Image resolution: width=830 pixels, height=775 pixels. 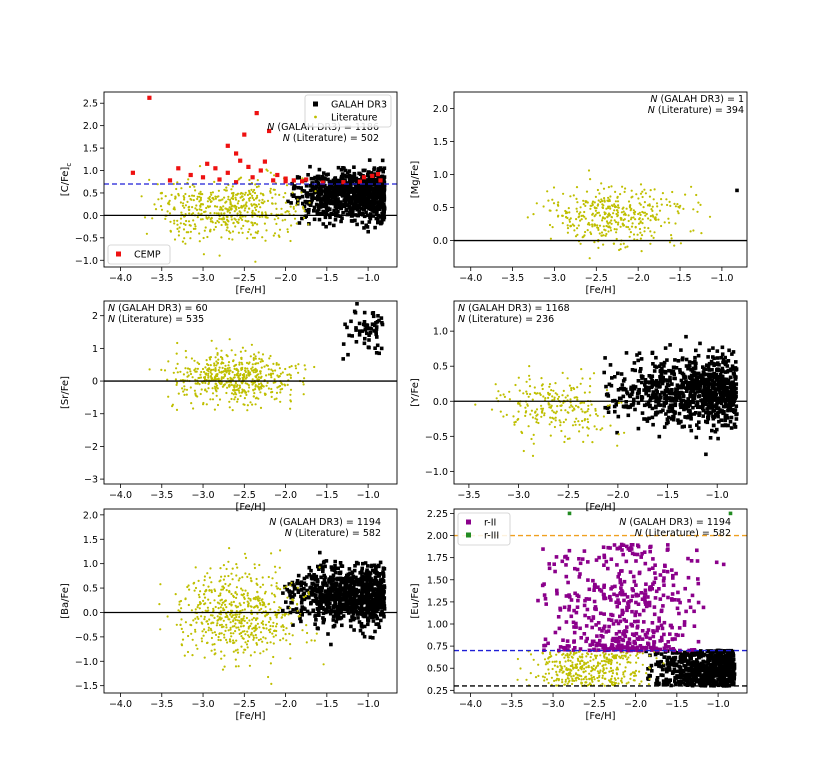 I want to click on annotation-text: (Literature) = 236, so click(x=509, y=319).